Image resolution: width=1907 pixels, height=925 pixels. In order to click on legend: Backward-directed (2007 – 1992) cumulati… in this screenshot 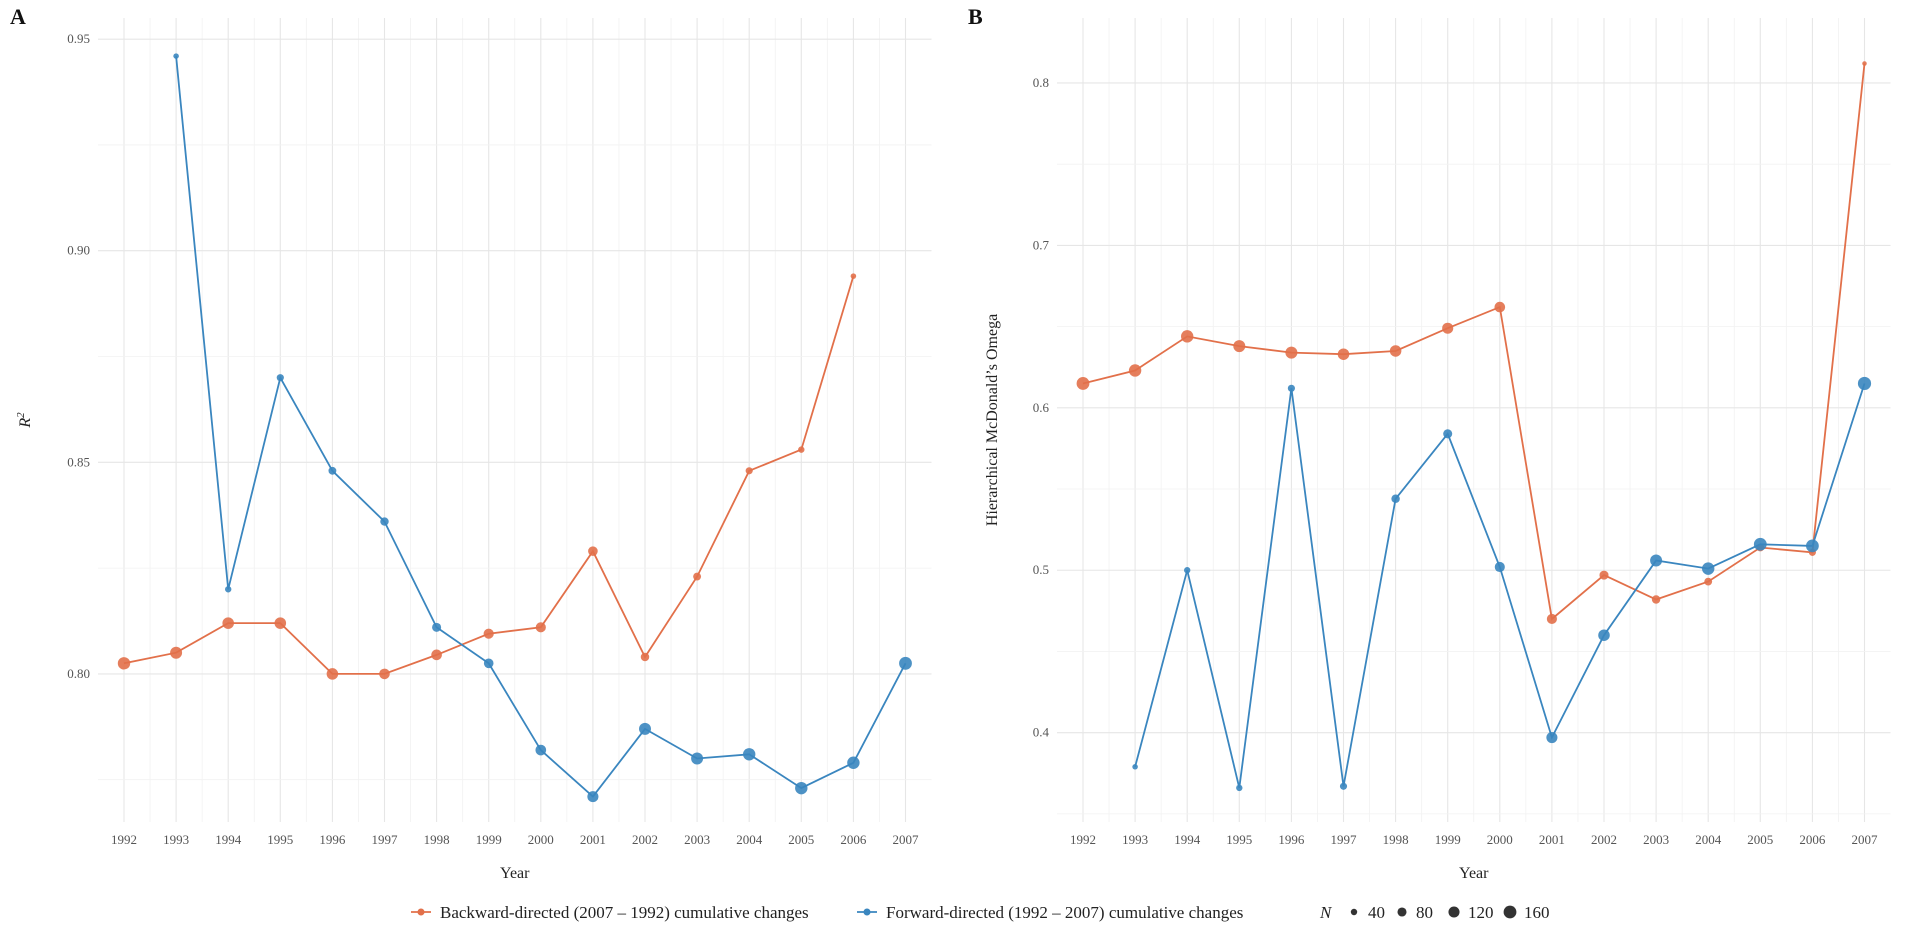, I will do `click(980, 912)`.